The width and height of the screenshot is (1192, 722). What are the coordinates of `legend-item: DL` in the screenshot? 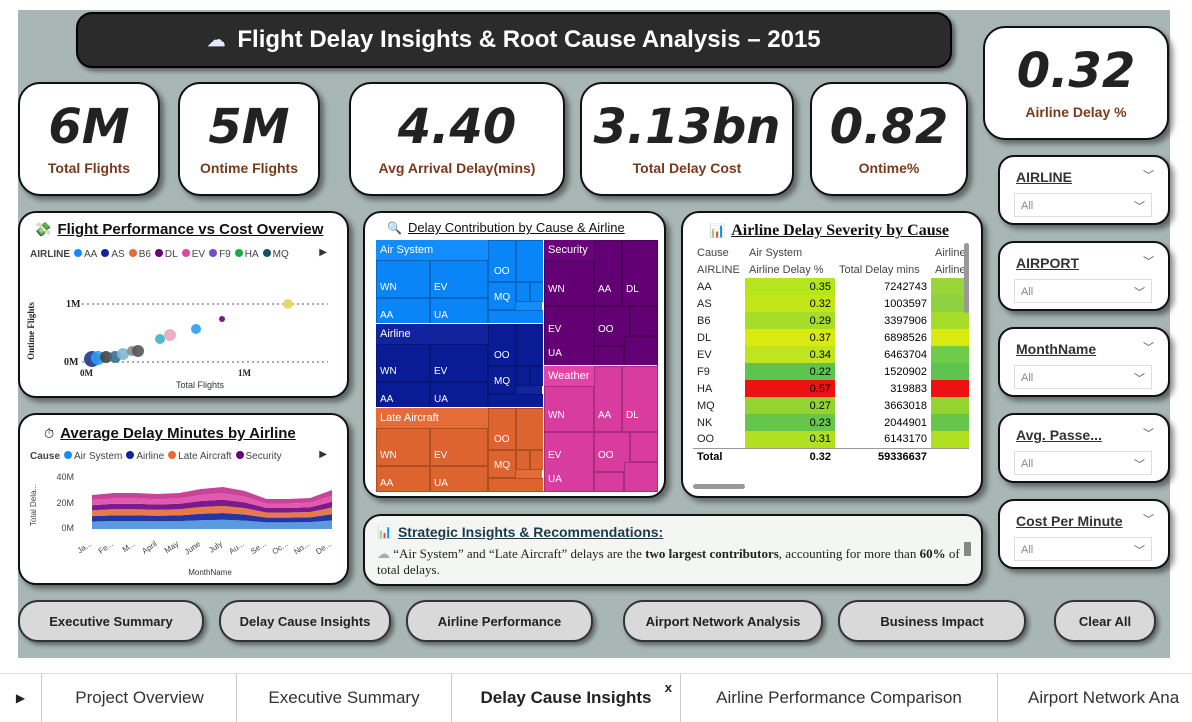 It's located at (166, 254).